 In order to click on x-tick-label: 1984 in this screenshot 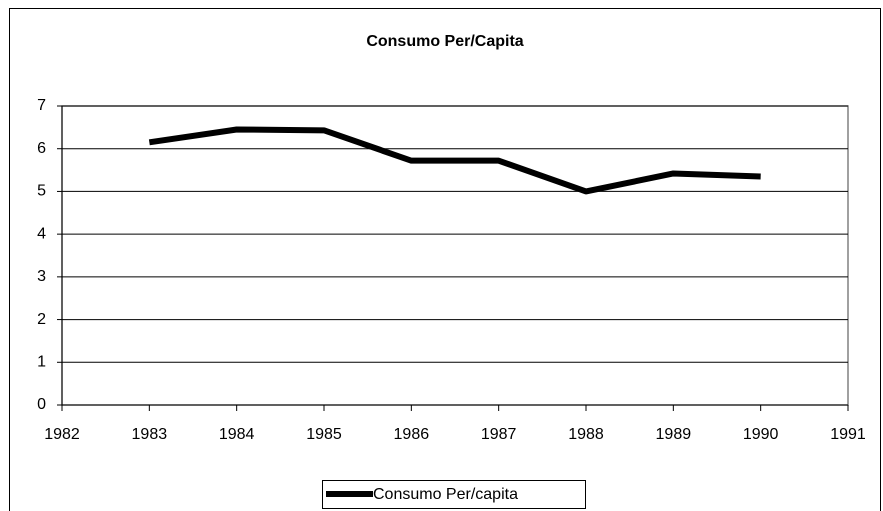, I will do `click(237, 434)`.